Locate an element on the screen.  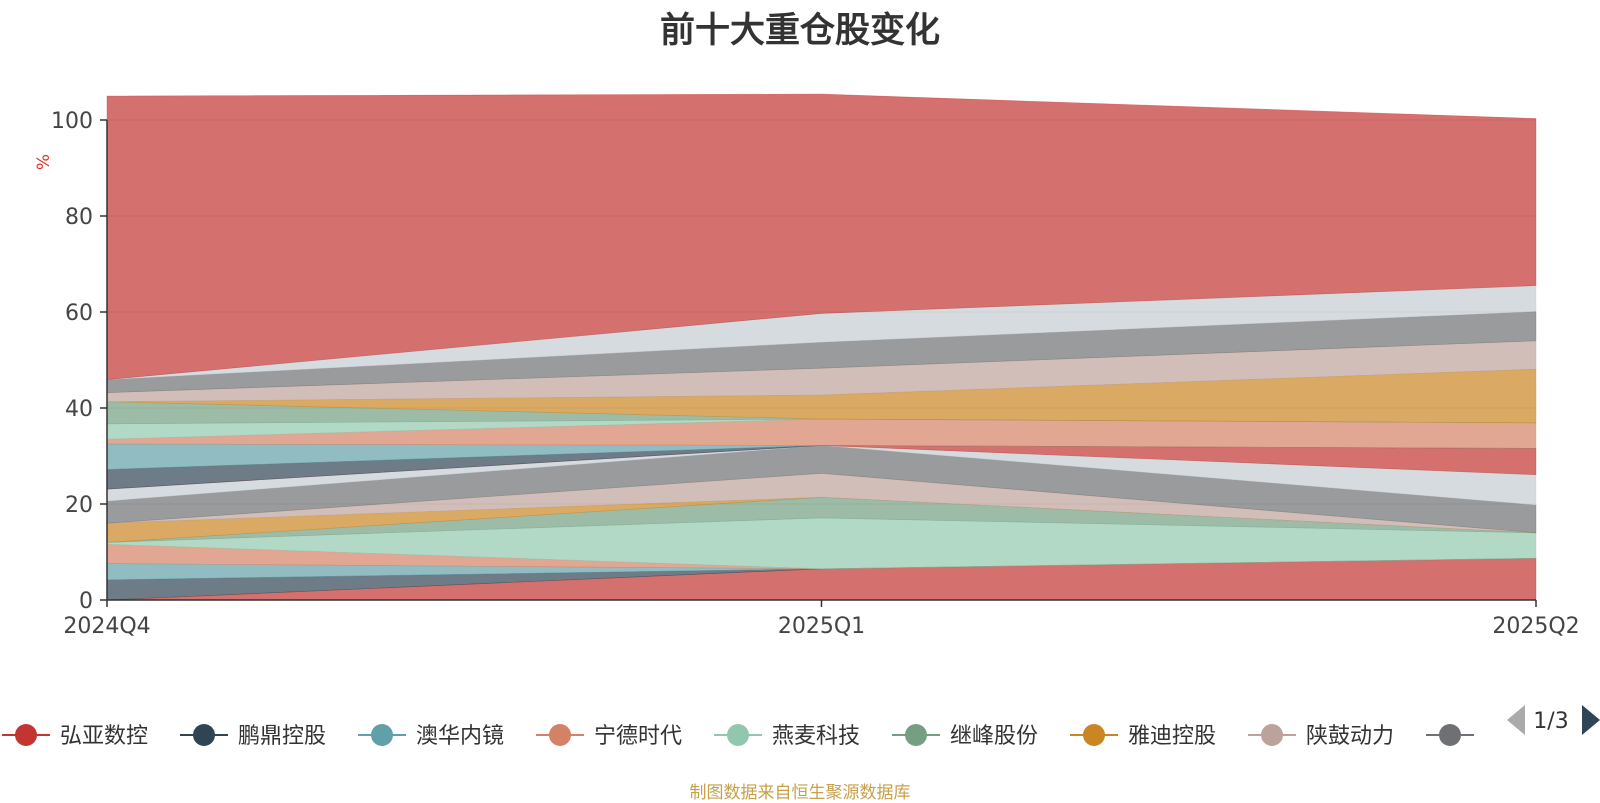
legend-page-indicator: 1/3 is located at coordinates (1550, 721).